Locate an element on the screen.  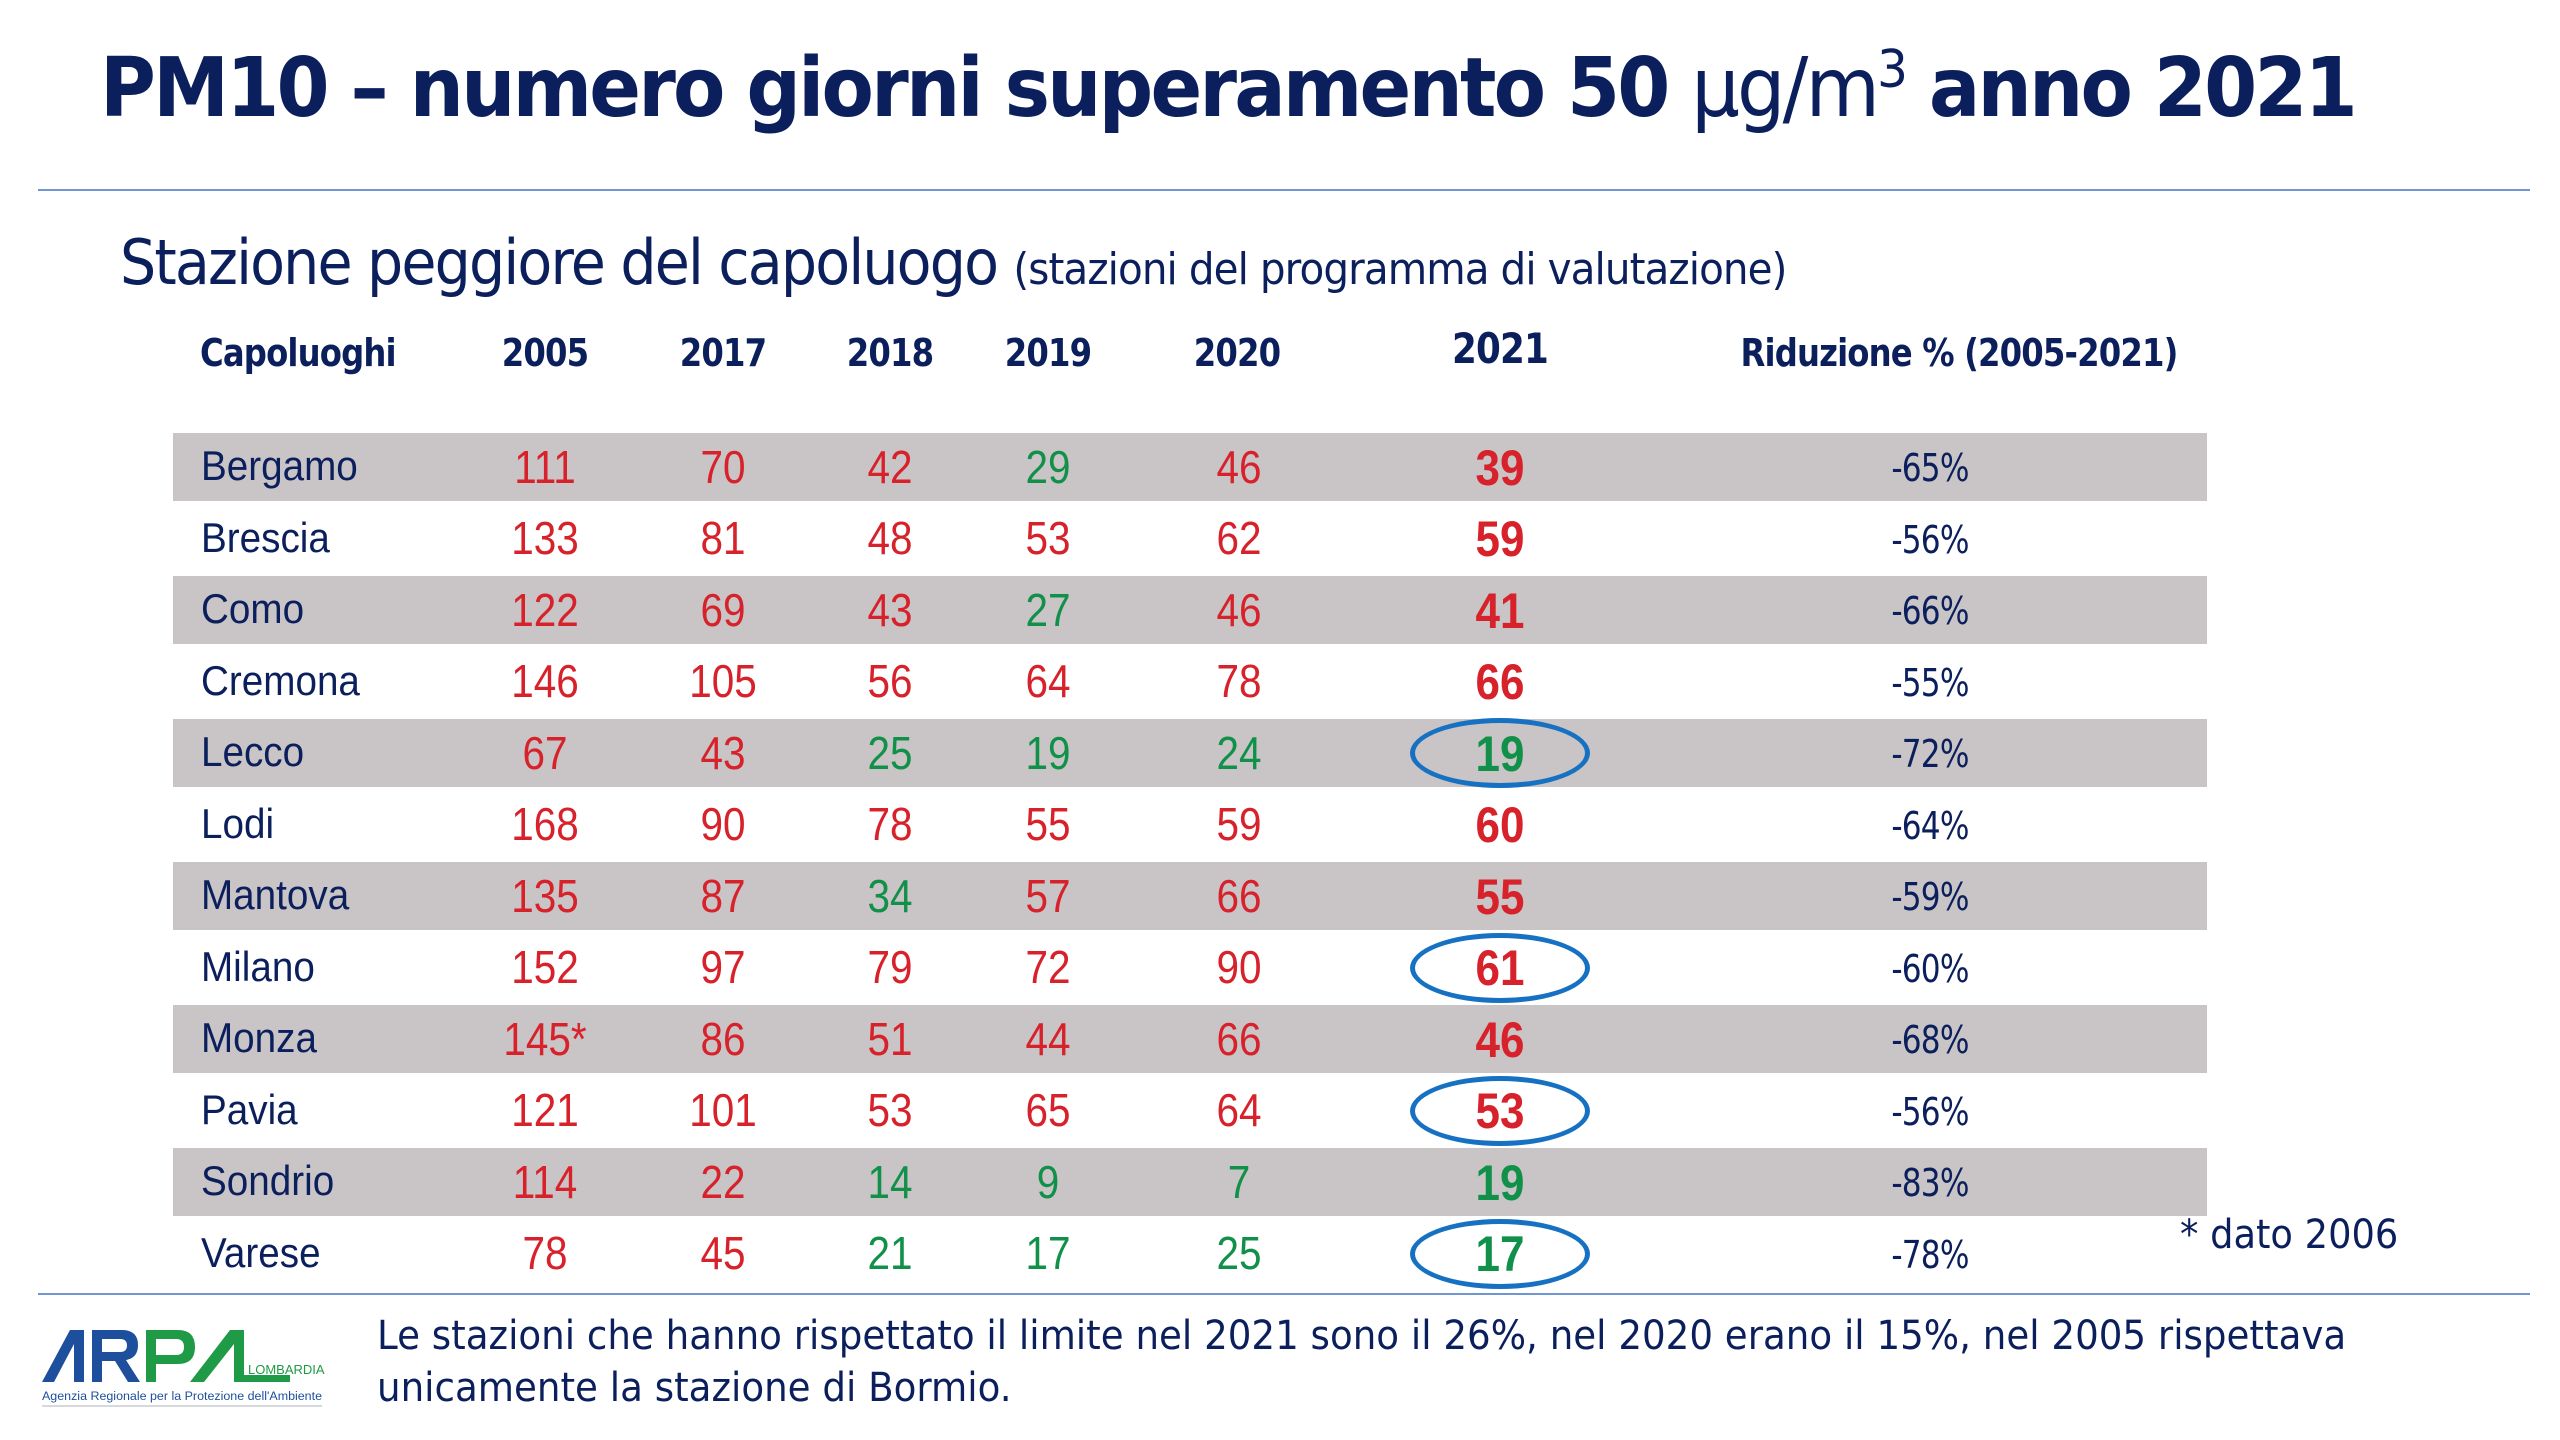
cell-reduction: -64% is located at coordinates (1930, 825).